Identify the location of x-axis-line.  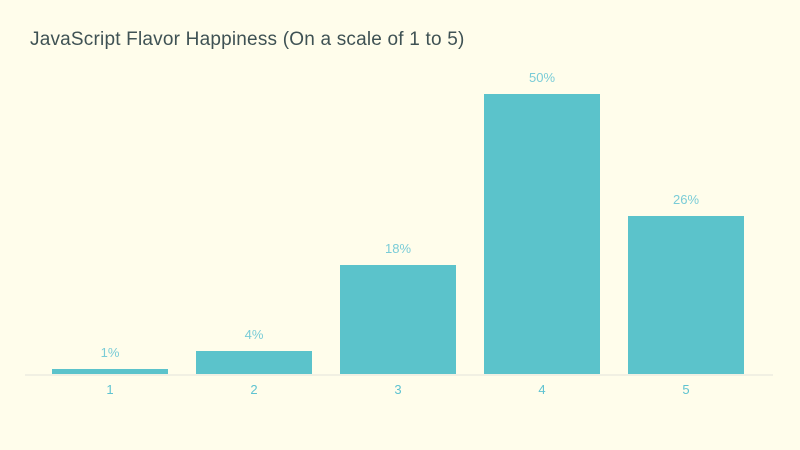
(399, 375).